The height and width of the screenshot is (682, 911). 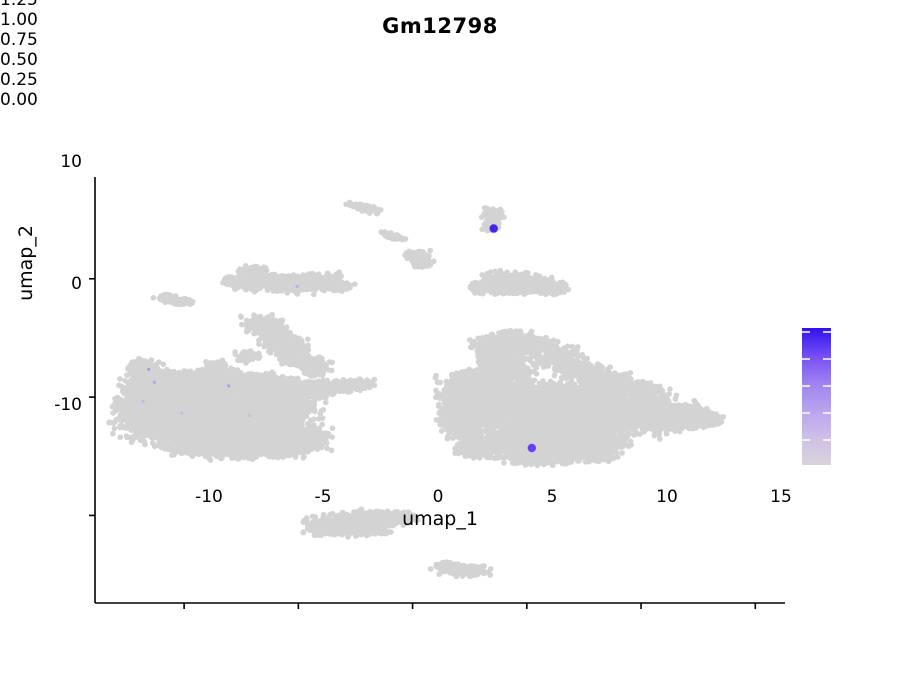 I want to click on y-tick-label: -10, so click(x=68, y=405).